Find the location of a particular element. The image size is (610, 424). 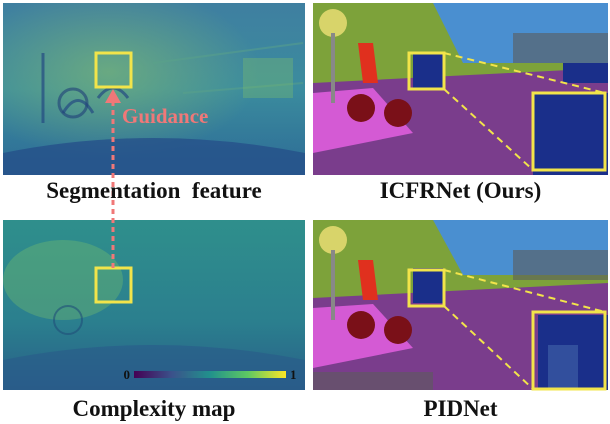

caption-icfrnet: ICFRNet (Ours) is located at coordinates (460, 190).